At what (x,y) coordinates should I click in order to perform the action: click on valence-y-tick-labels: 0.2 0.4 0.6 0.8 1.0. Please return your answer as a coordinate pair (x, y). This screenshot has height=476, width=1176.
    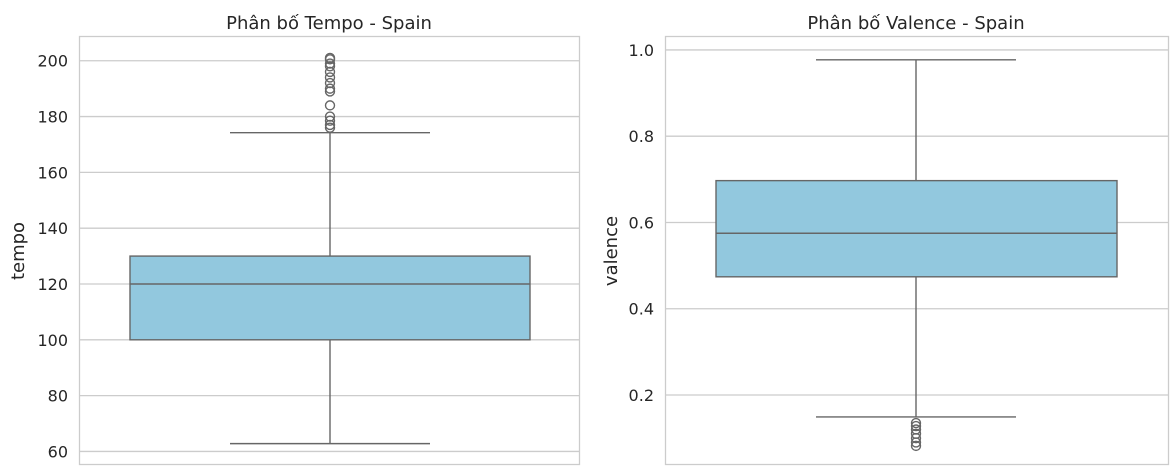
    Looking at the image, I should click on (641, 223).